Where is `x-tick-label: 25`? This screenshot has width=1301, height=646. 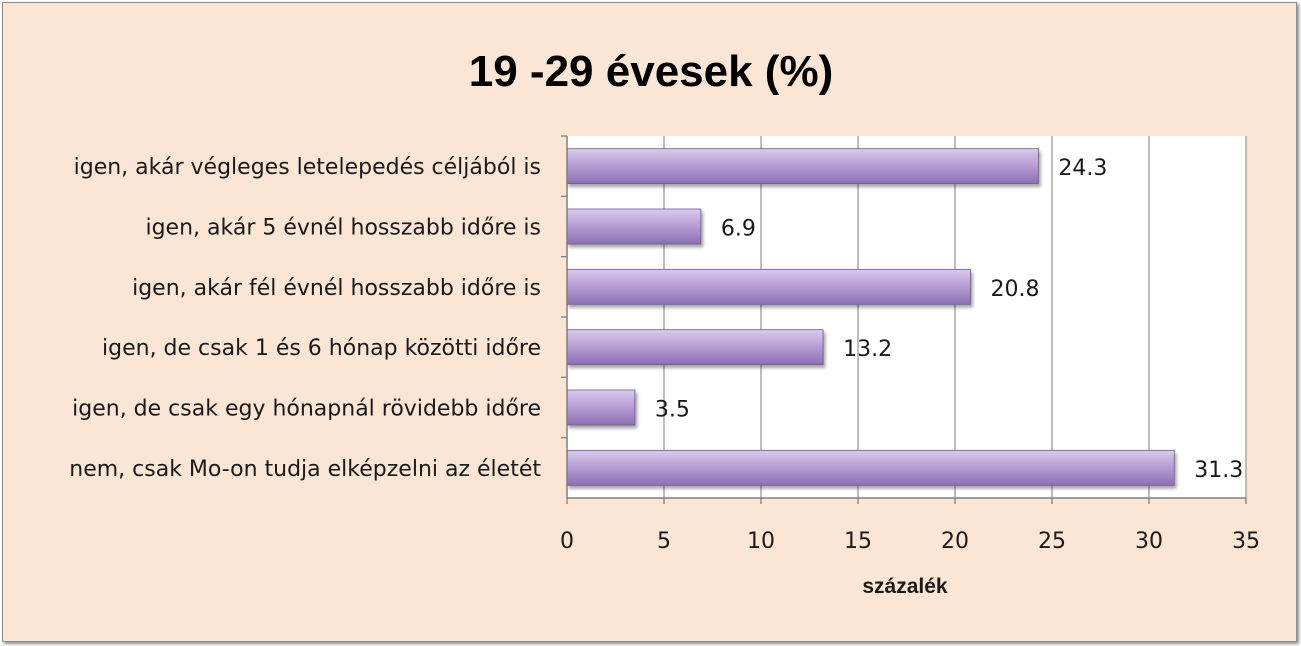 x-tick-label: 25 is located at coordinates (1052, 541).